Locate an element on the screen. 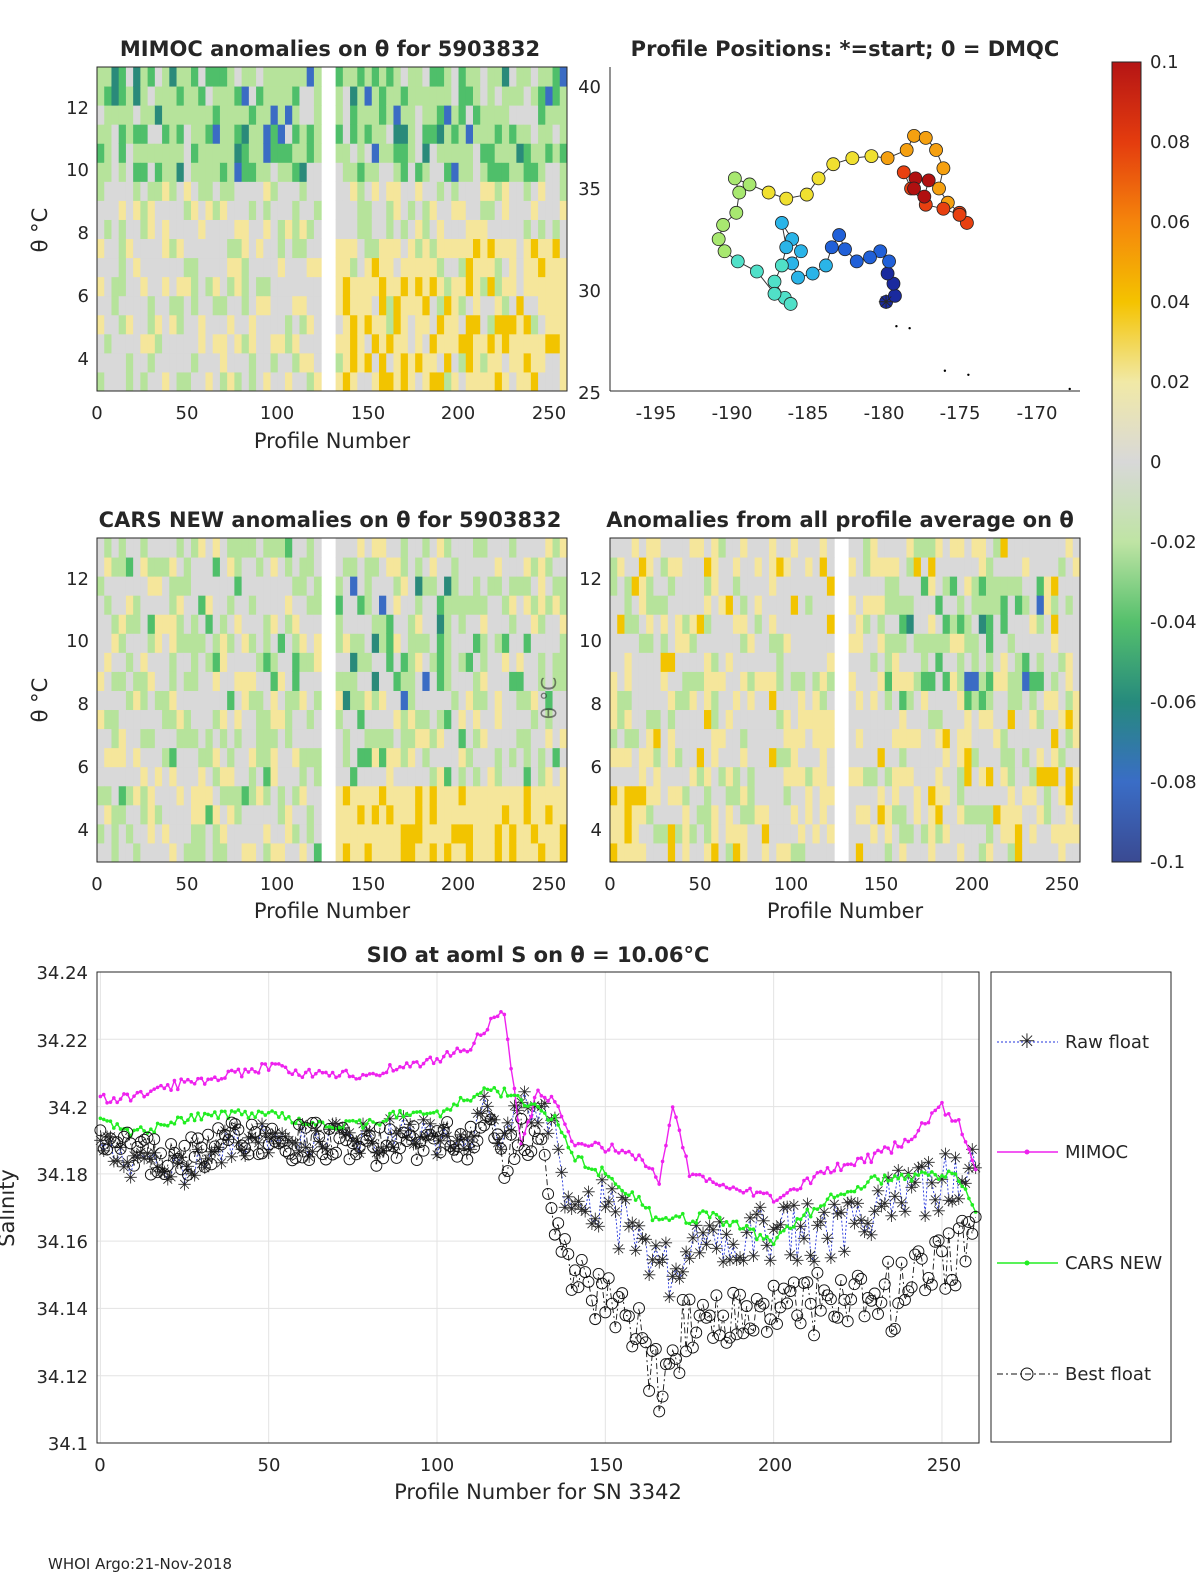 The width and height of the screenshot is (1200, 1575). average-x-ticks: 0 50 100 150 200 250 is located at coordinates (841, 884).